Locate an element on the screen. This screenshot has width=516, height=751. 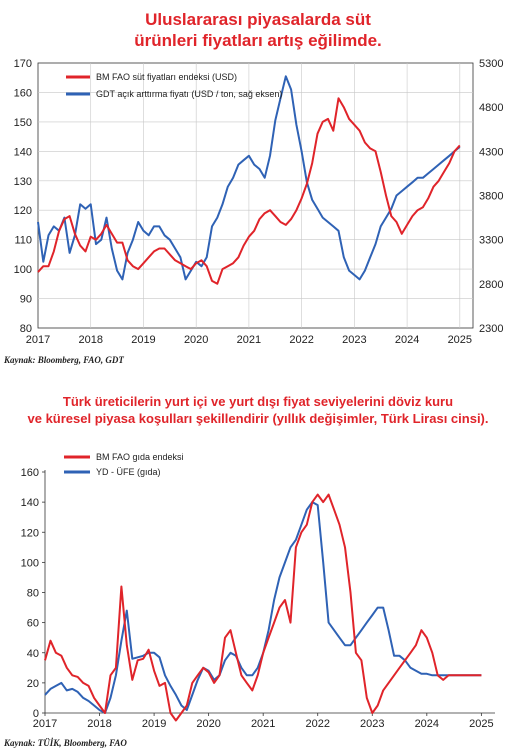
chart1-title-line1: Uluslararası piyasalarda süt is located at coordinates (258, 19).